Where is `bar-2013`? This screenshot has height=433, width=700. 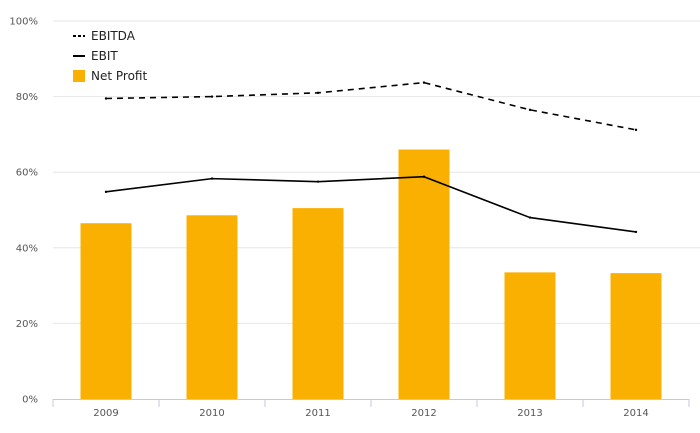
bar-2013 is located at coordinates (530, 335).